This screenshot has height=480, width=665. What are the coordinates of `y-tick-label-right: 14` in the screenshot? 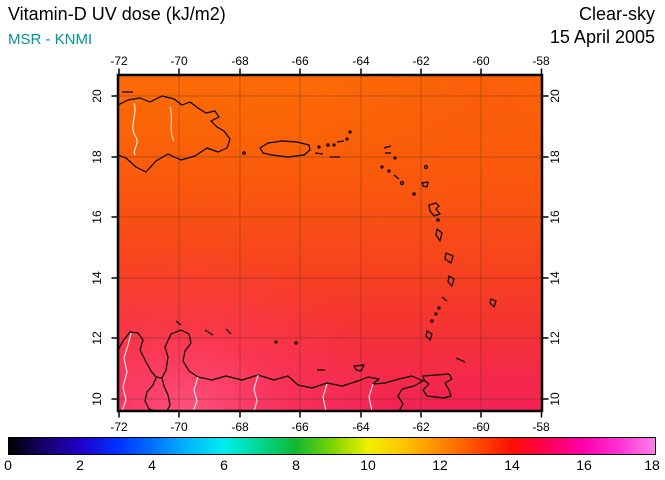 It's located at (555, 278).